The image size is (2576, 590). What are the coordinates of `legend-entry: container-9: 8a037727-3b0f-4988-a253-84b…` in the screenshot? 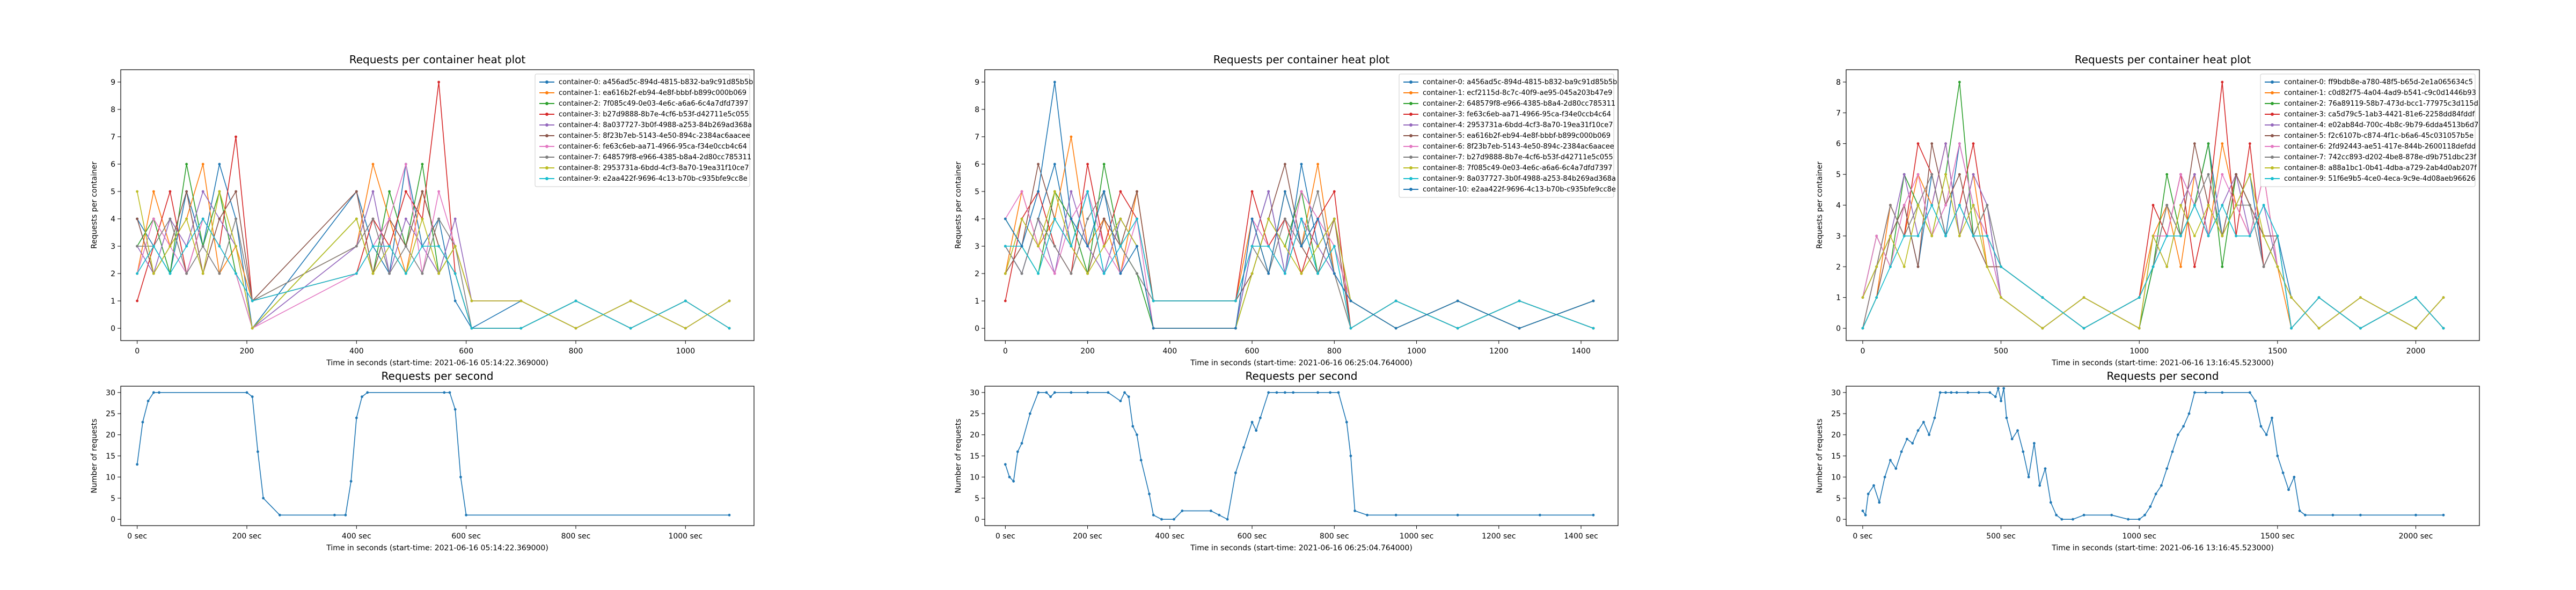 It's located at (1519, 179).